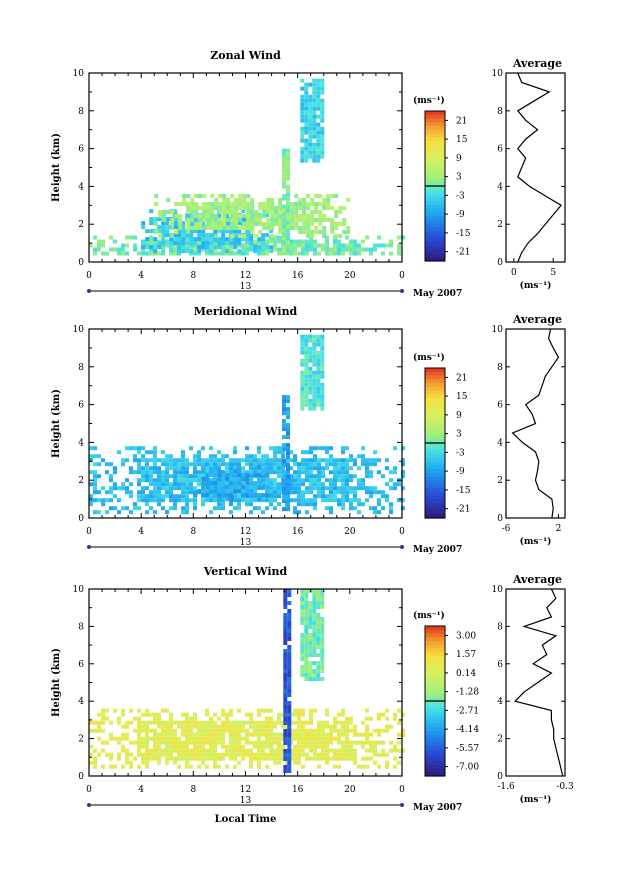 The image size is (619, 873). Describe the element at coordinates (460, 453) in the screenshot. I see `colorbar-tick-label: -3` at that location.